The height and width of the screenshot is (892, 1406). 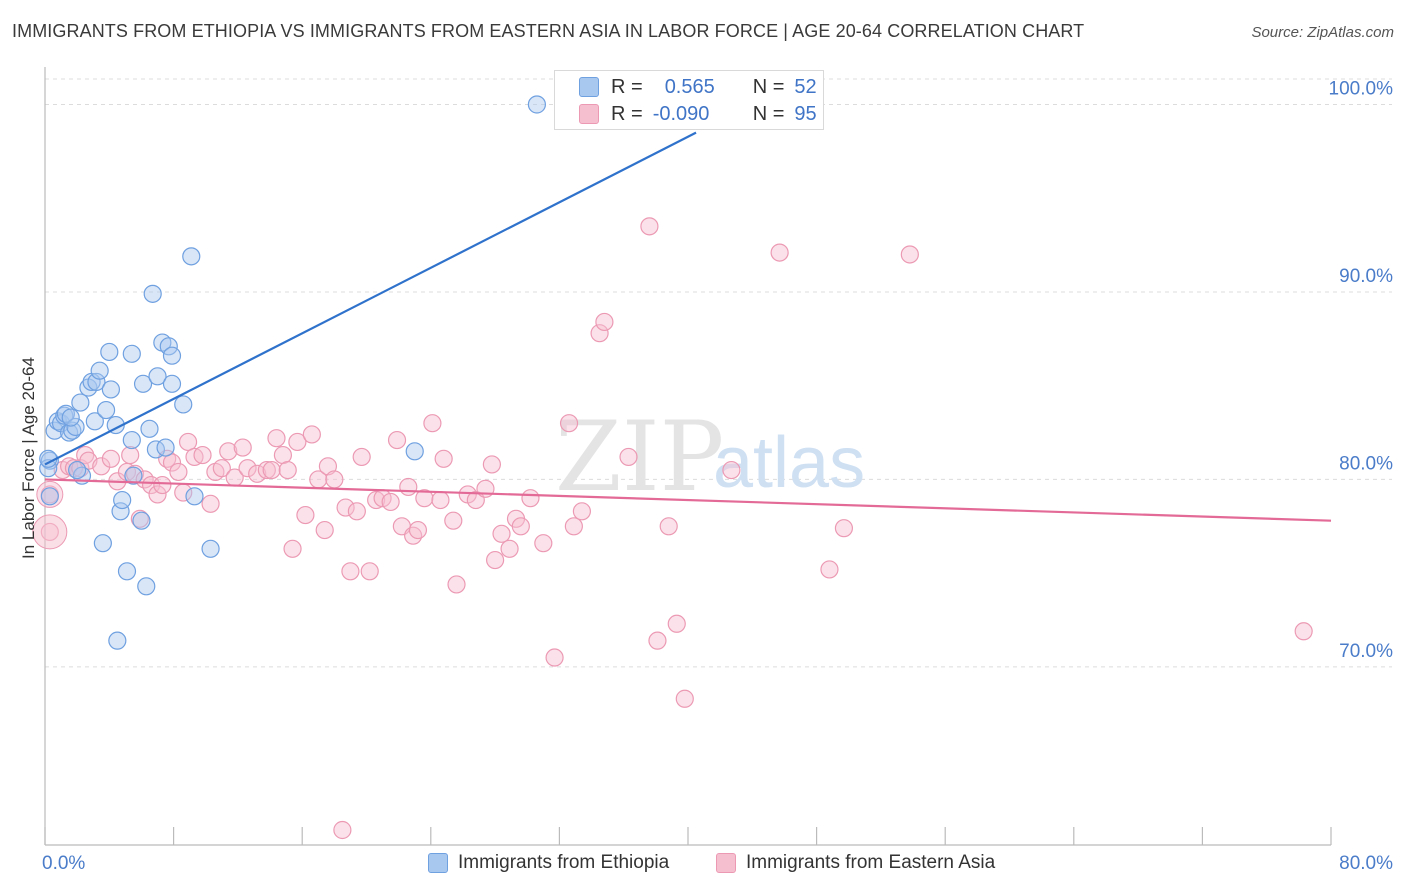 I want to click on watermark: ZIP atlas, so click(x=710, y=457).